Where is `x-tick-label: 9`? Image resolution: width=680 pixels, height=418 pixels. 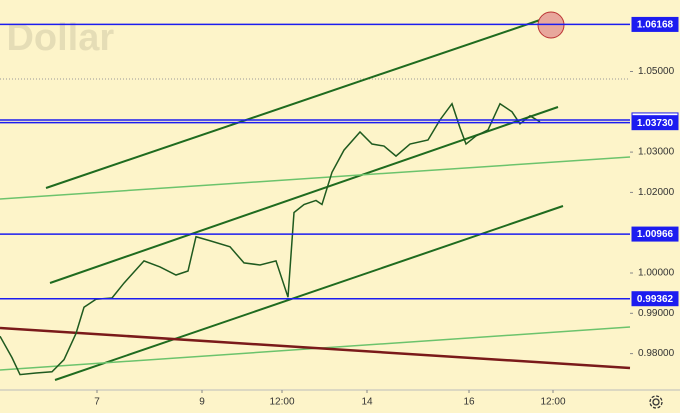 x-tick-label: 9 is located at coordinates (202, 402).